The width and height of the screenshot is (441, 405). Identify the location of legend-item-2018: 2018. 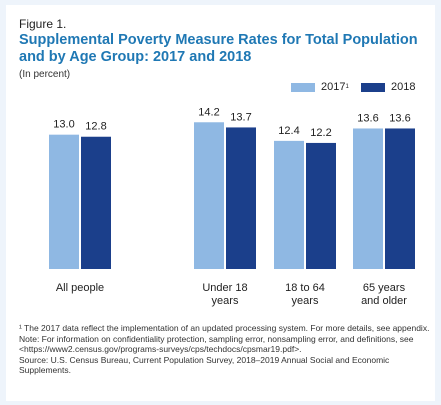
(388, 87).